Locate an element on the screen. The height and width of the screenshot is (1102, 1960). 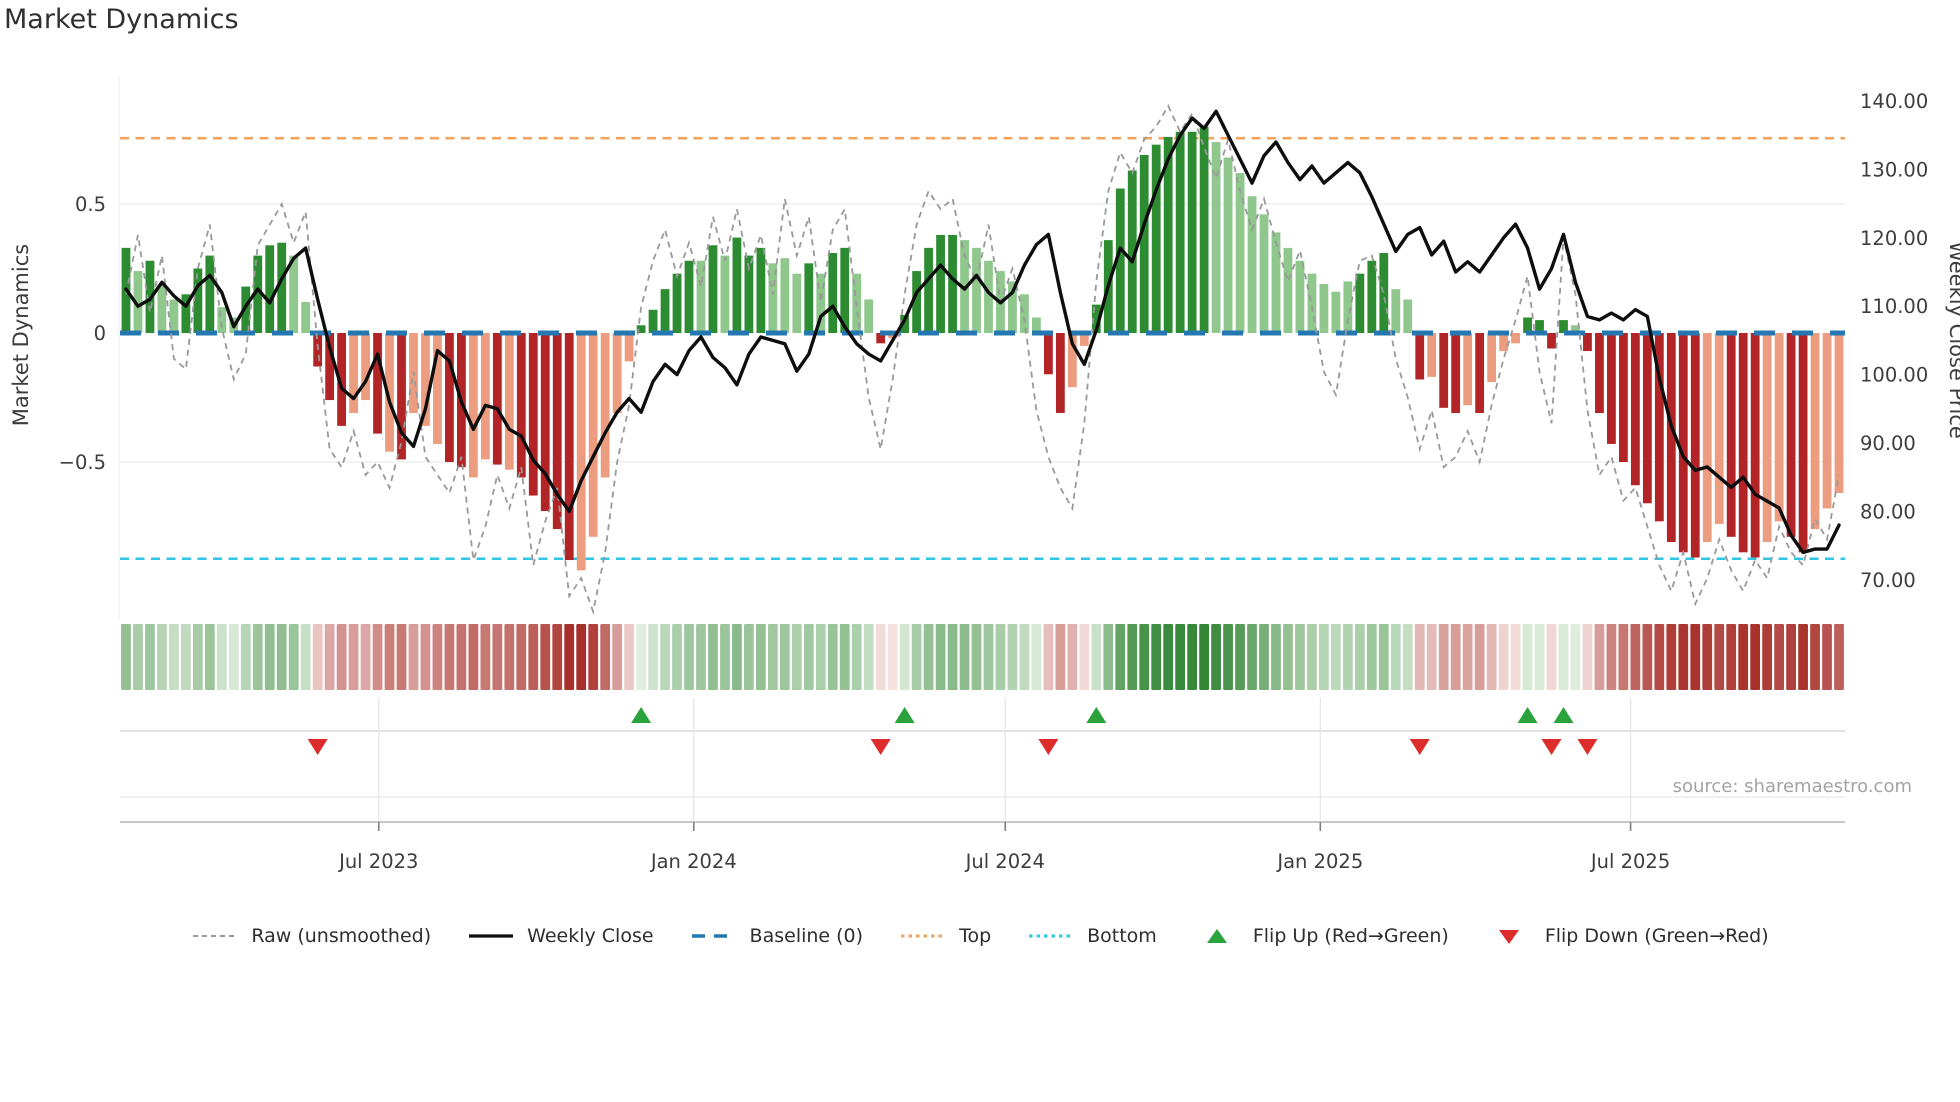
flip-up-marker is located at coordinates (641, 715).